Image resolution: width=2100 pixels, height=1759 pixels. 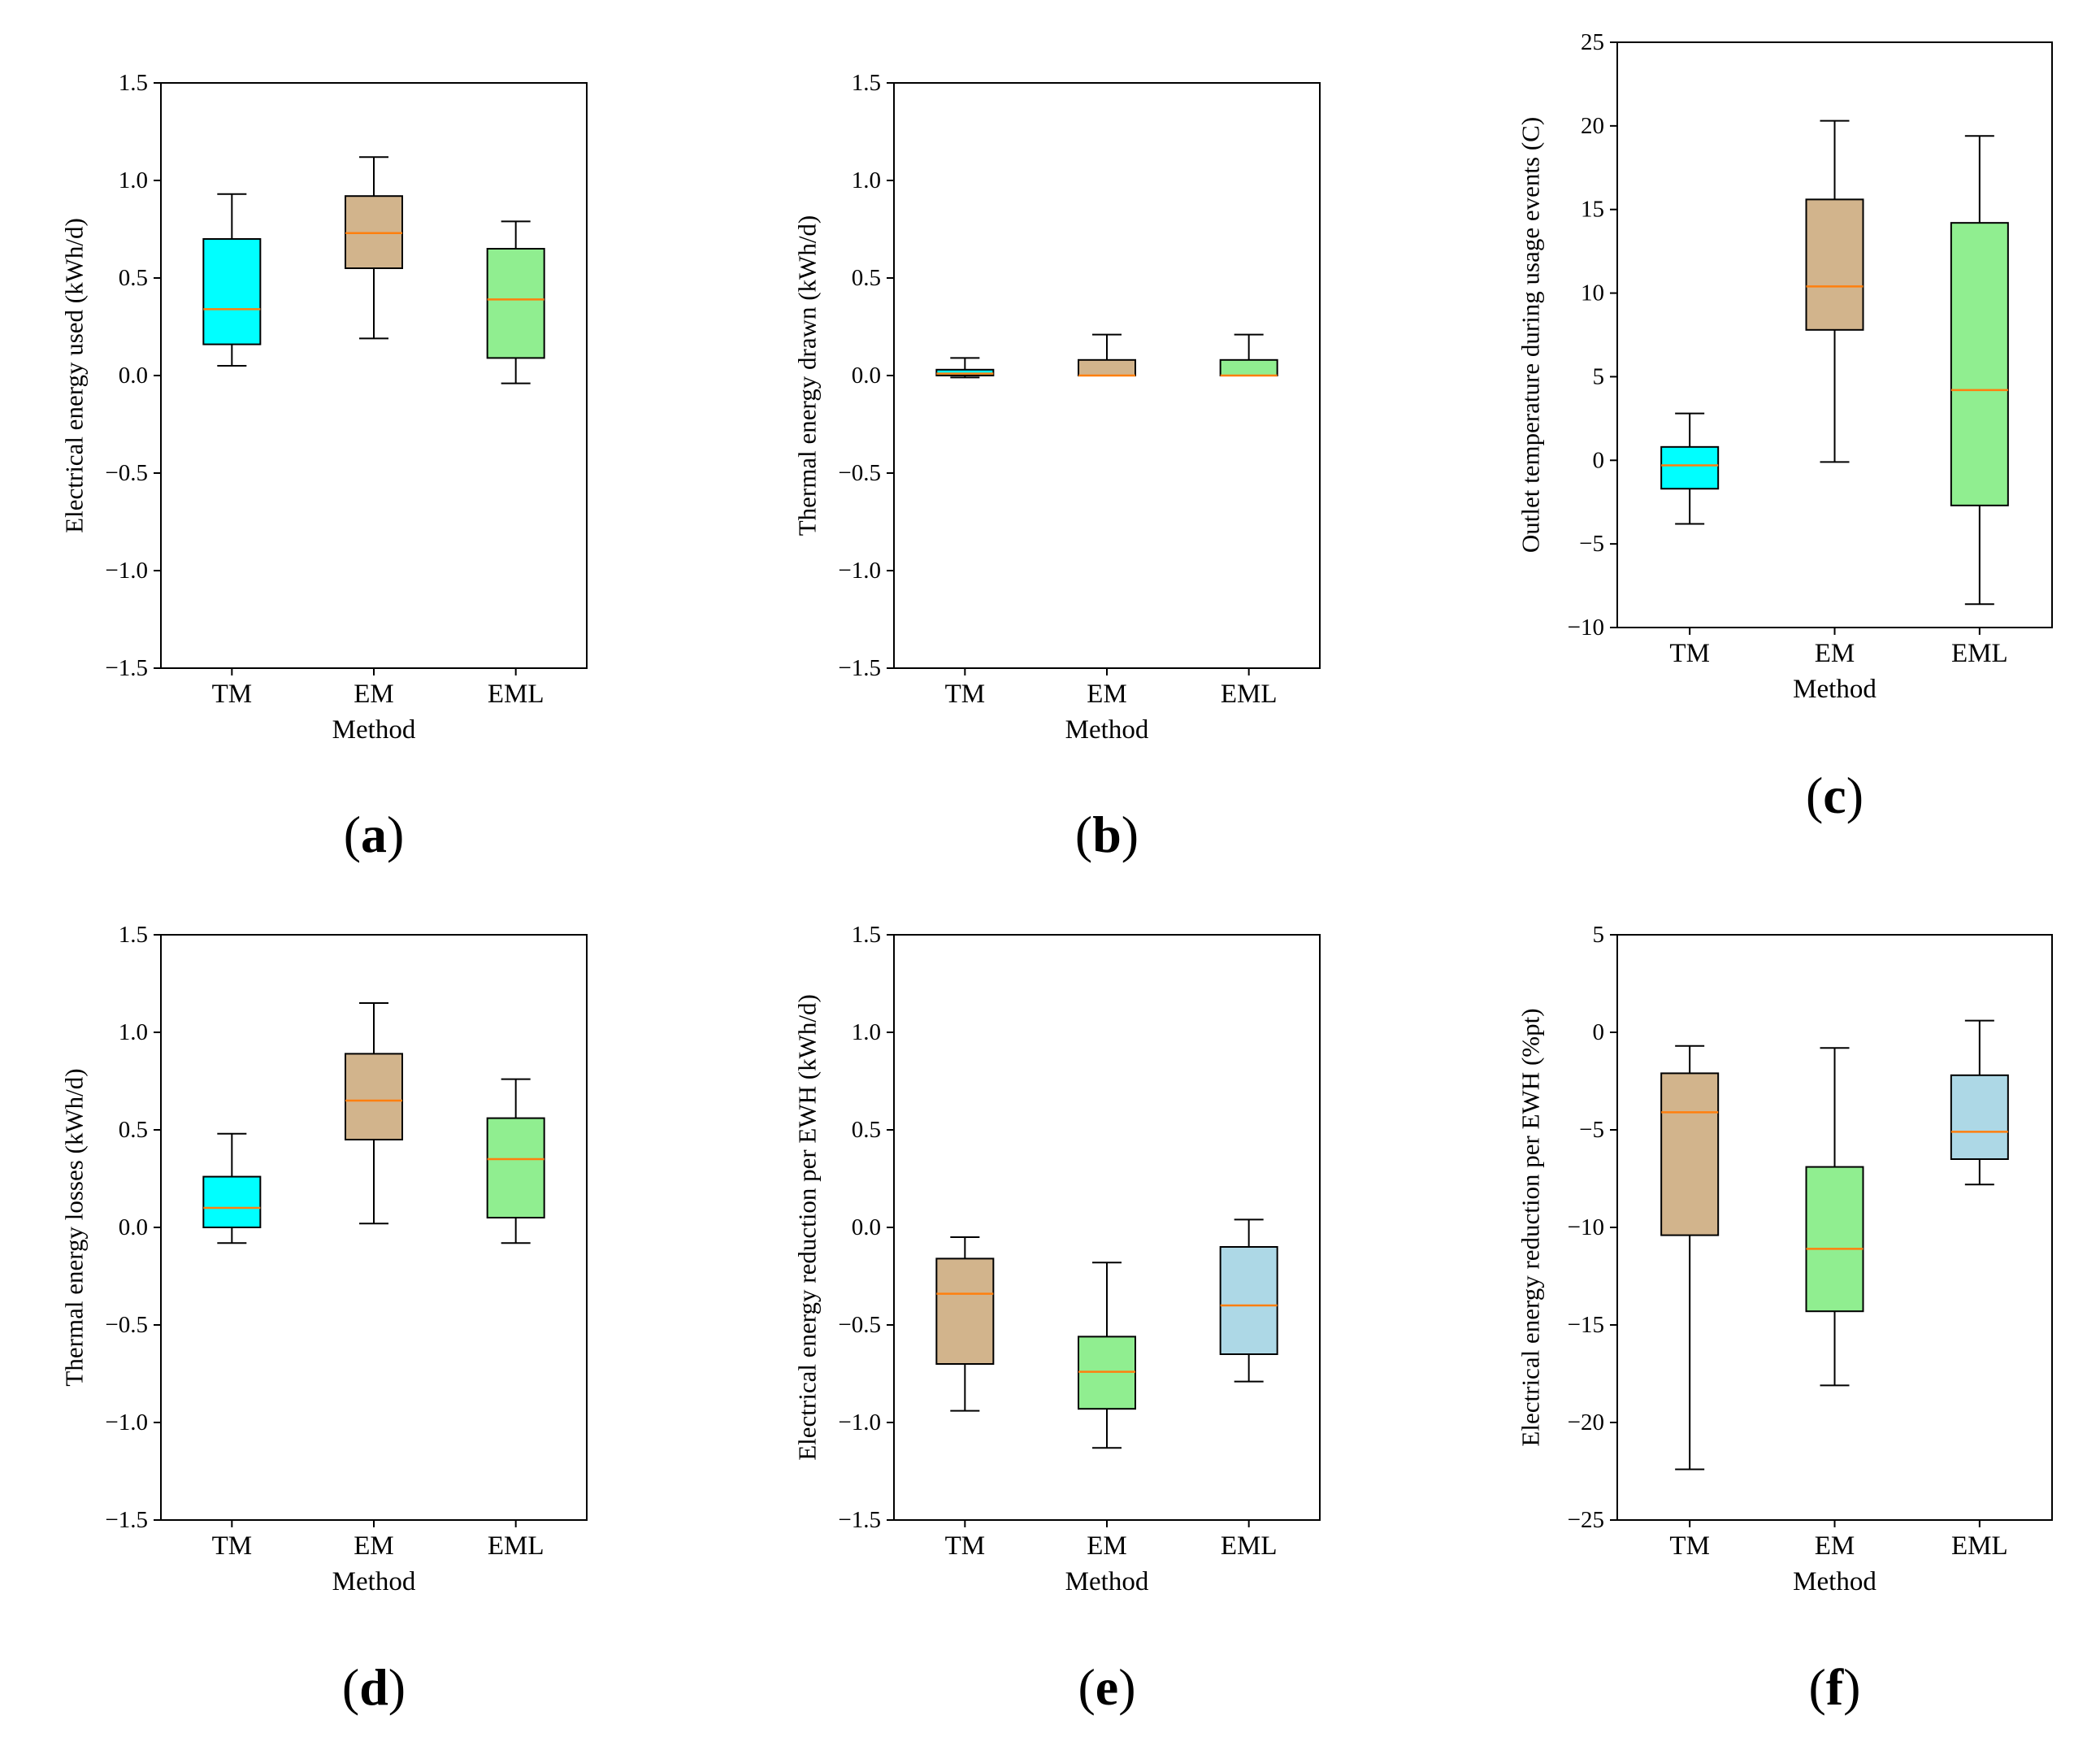 I want to click on y-tick-label: −10, so click(x=1586, y=628).